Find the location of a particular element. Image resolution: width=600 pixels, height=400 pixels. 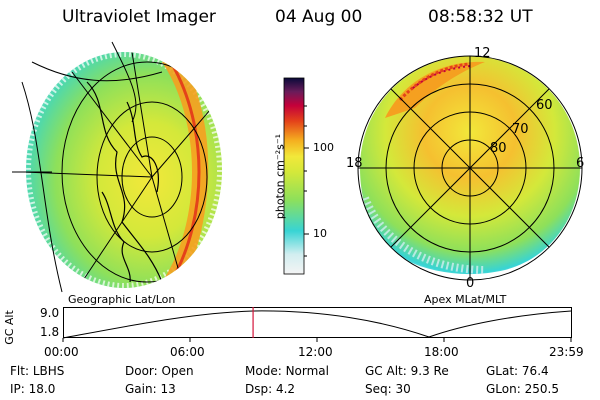

info-mode: Mode: Normal is located at coordinates (287, 371).